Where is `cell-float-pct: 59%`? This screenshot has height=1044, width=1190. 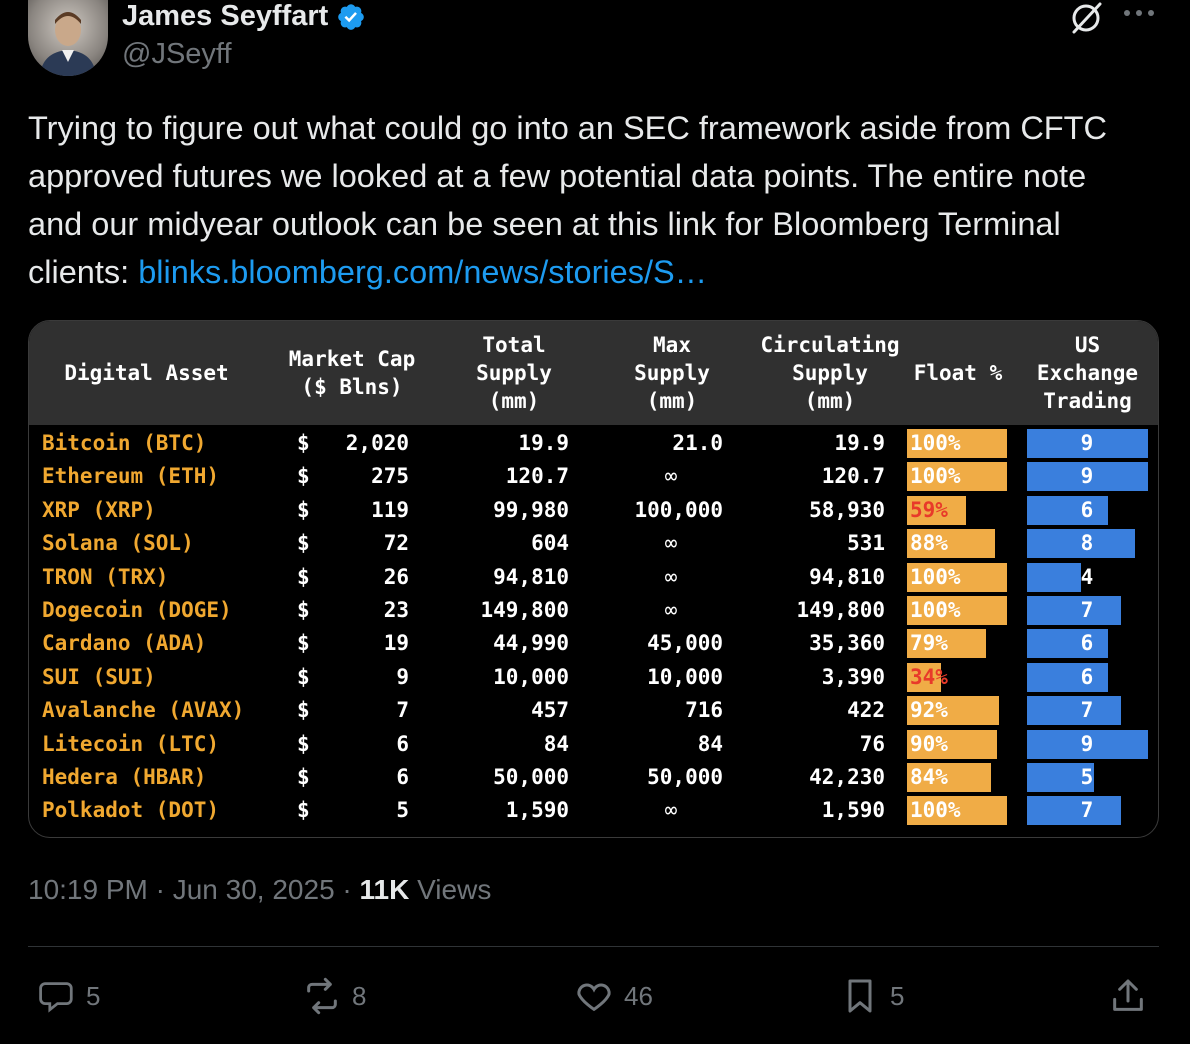
cell-float-pct: 59% is located at coordinates (929, 509).